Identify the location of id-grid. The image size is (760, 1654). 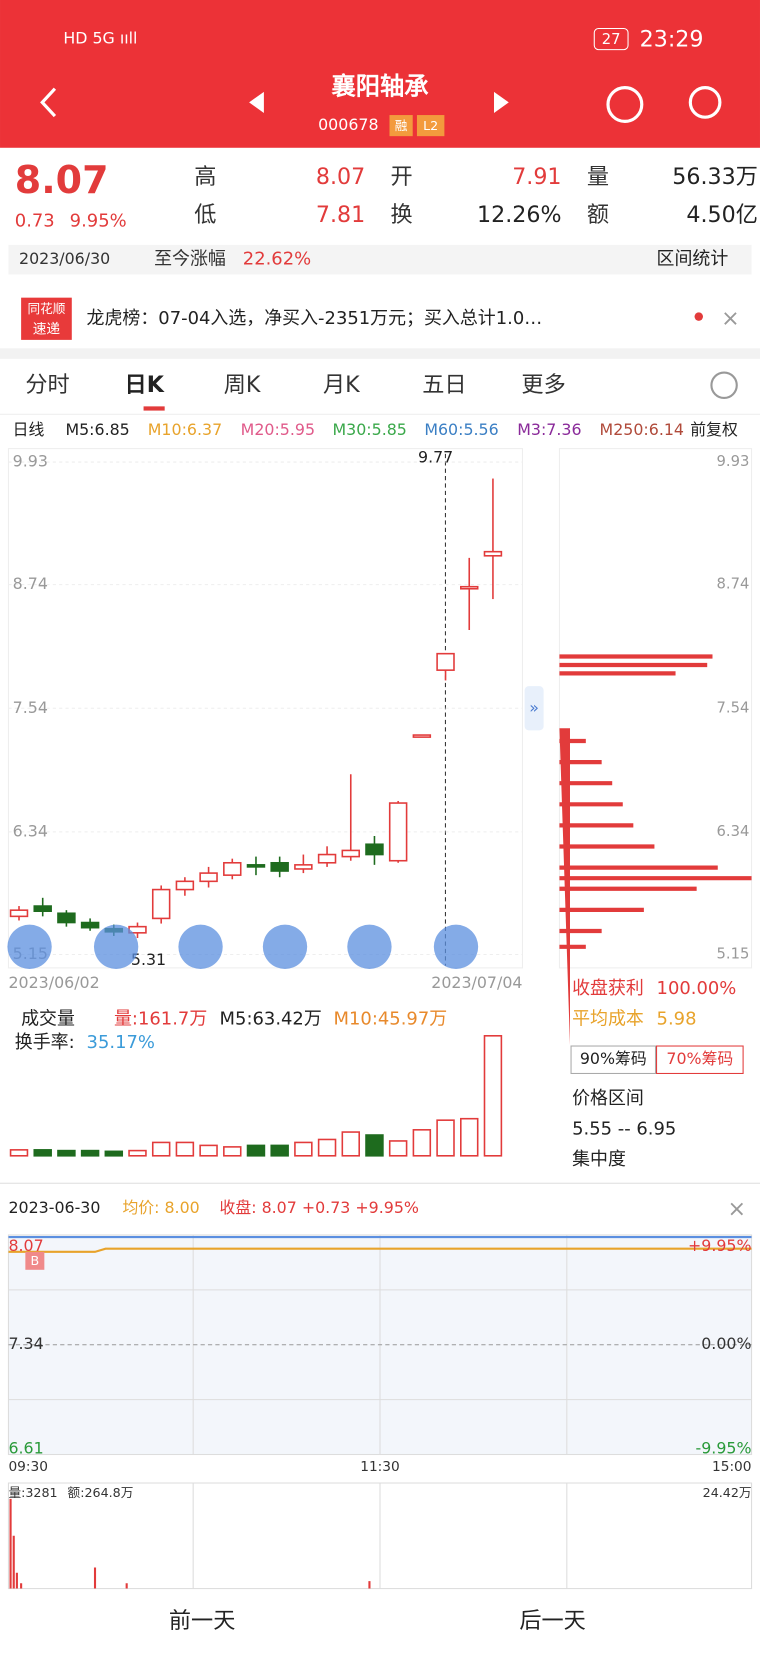
(380, 1536).